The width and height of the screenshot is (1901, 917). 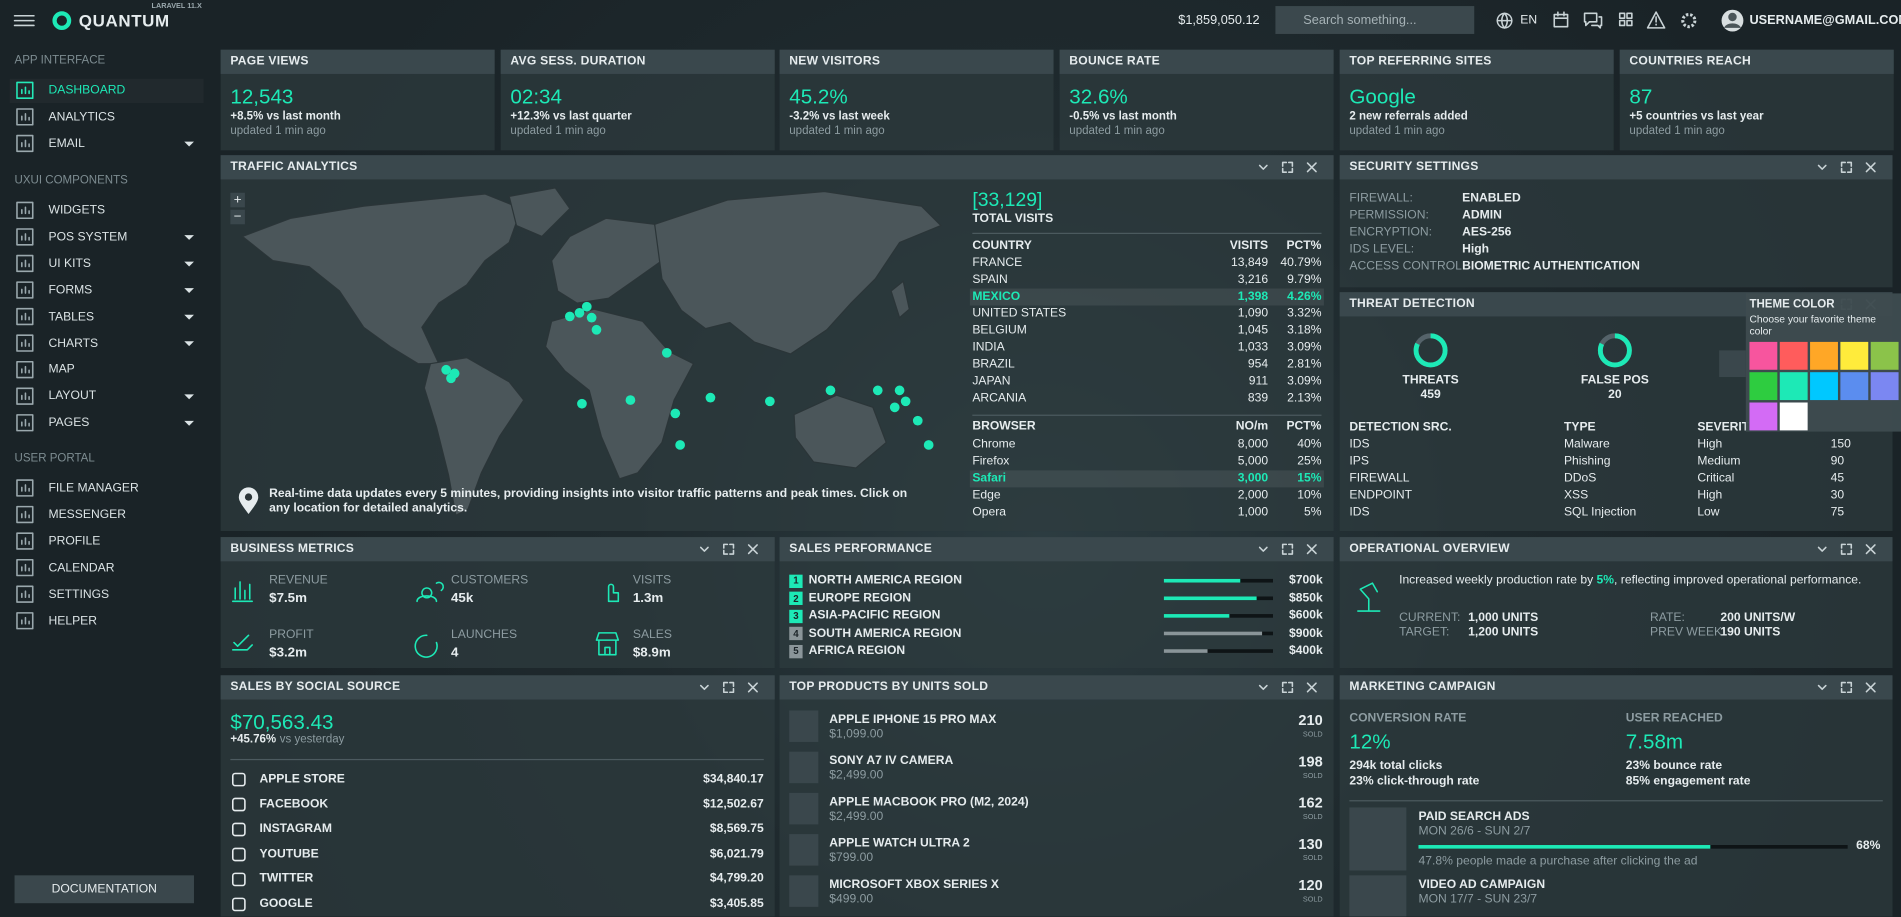 I want to click on campaign-dates: MON 26/6 - SUN 2/7, so click(x=1474, y=831).